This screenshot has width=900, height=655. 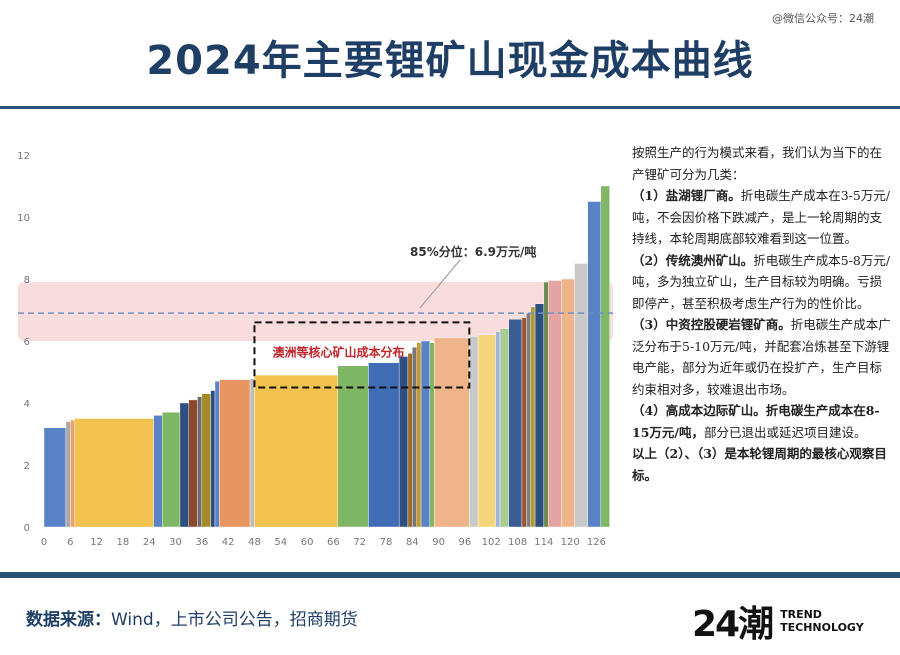 I want to click on core-box-label: 澳洲等核心矿山成本分布, so click(x=338, y=351).